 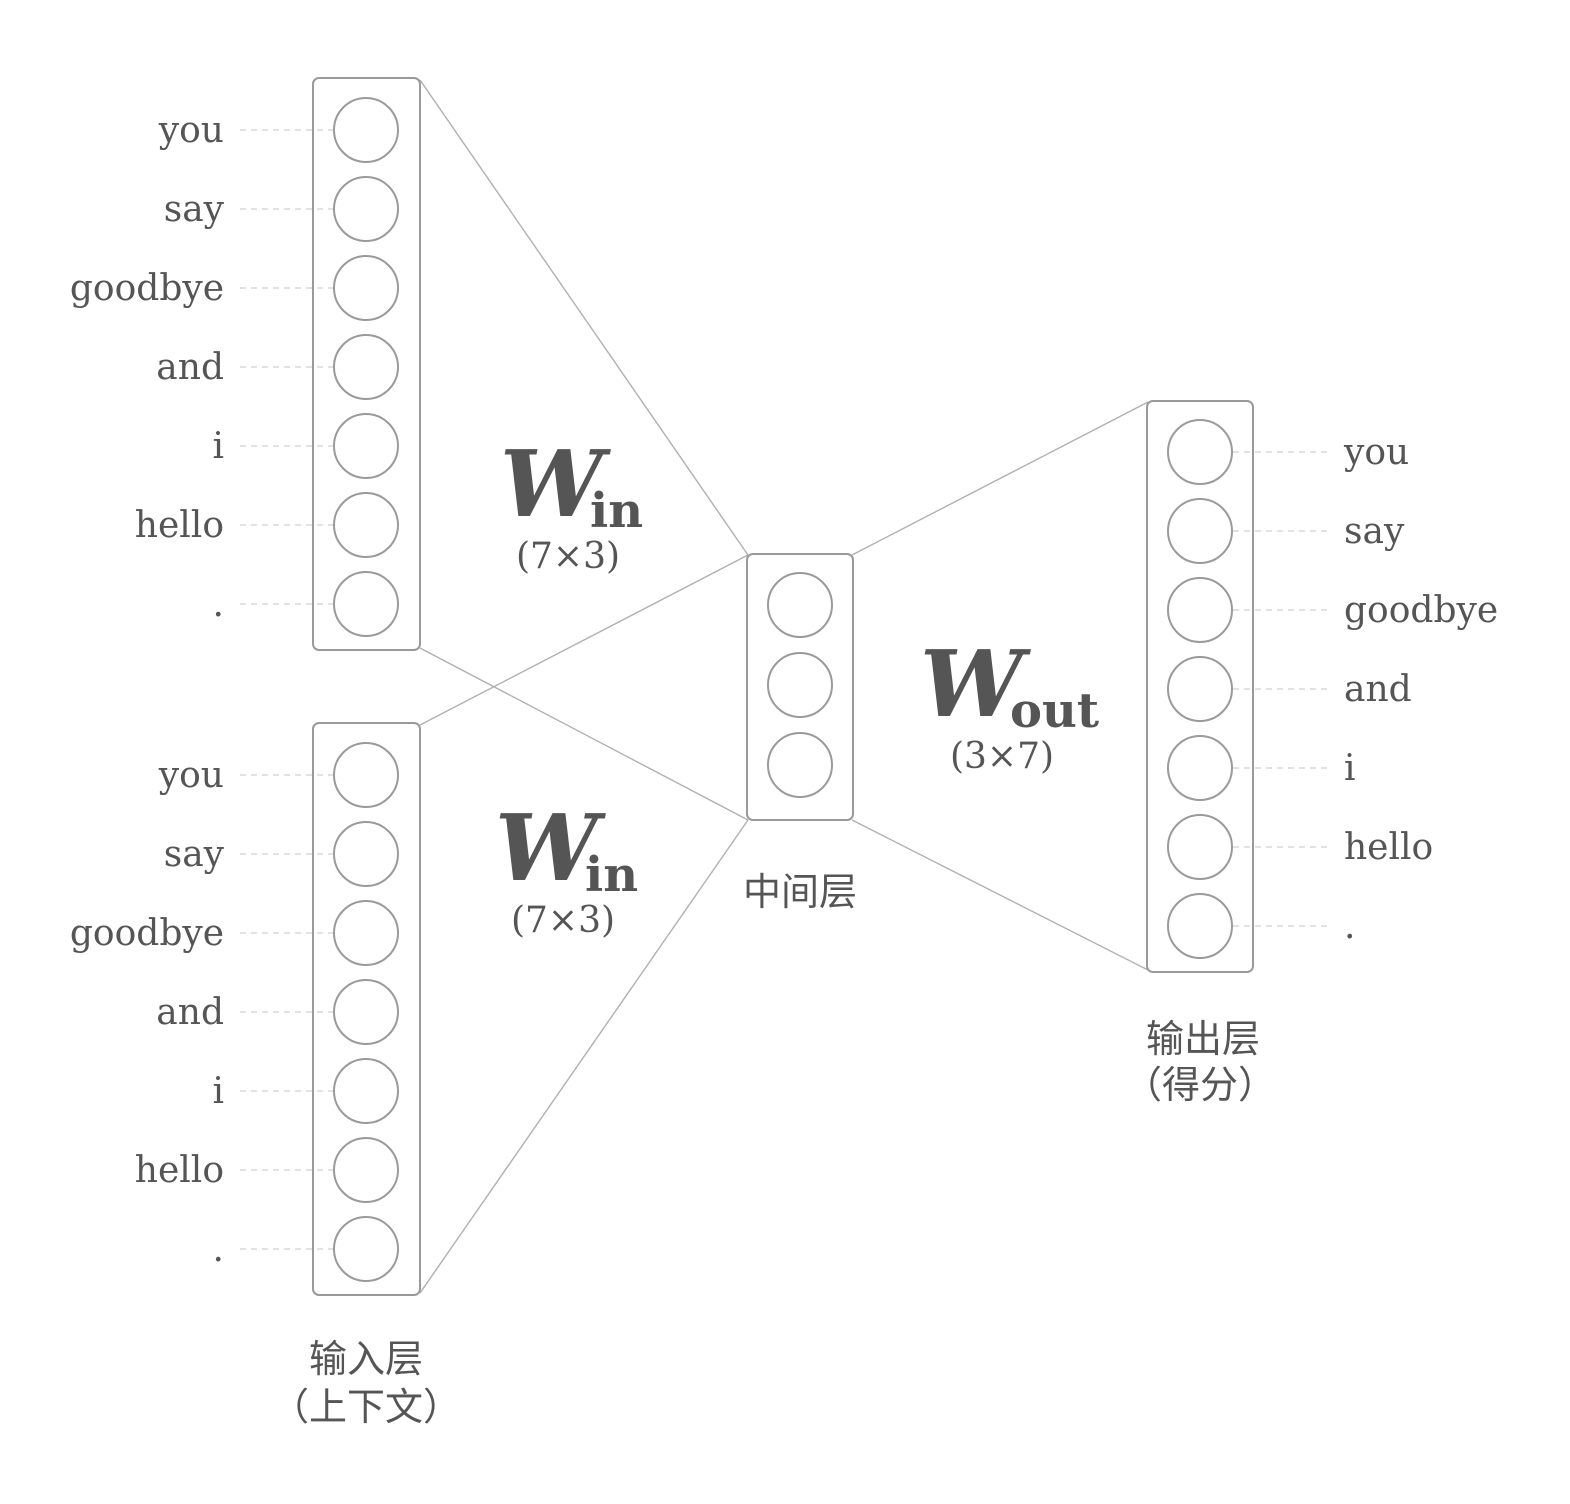 I want to click on w-in-1-dim: (7×3), so click(x=568, y=556).